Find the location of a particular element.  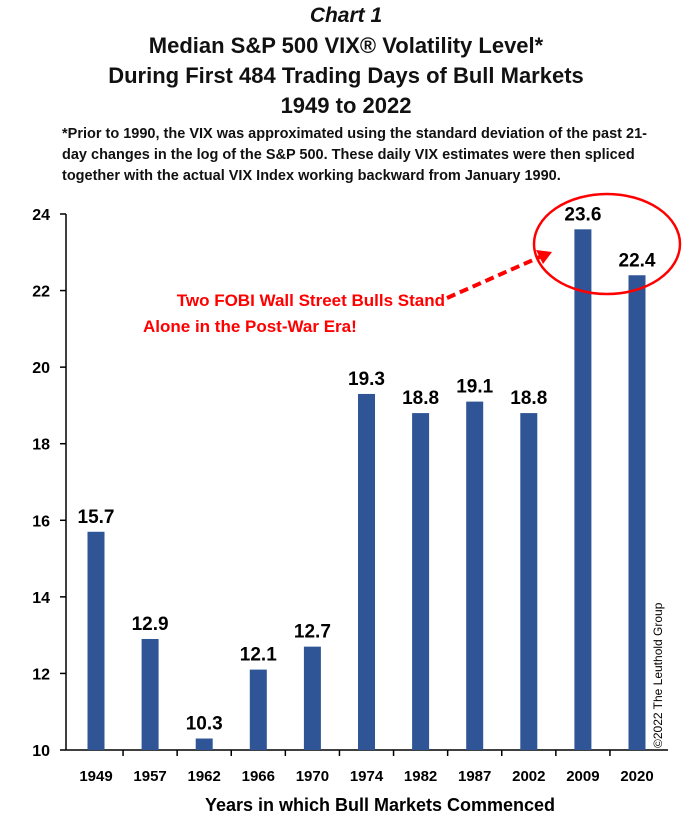

y-tick-label: 24 is located at coordinates (41, 215).